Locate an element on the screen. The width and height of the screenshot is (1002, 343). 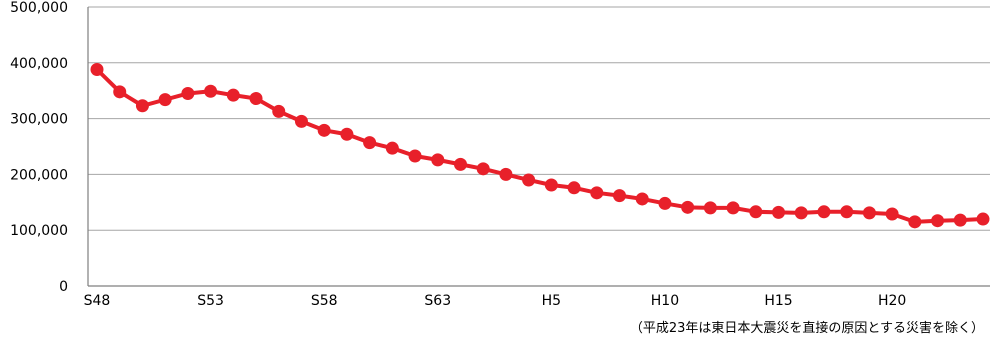
x-tick-label: S48 is located at coordinates (97, 301).